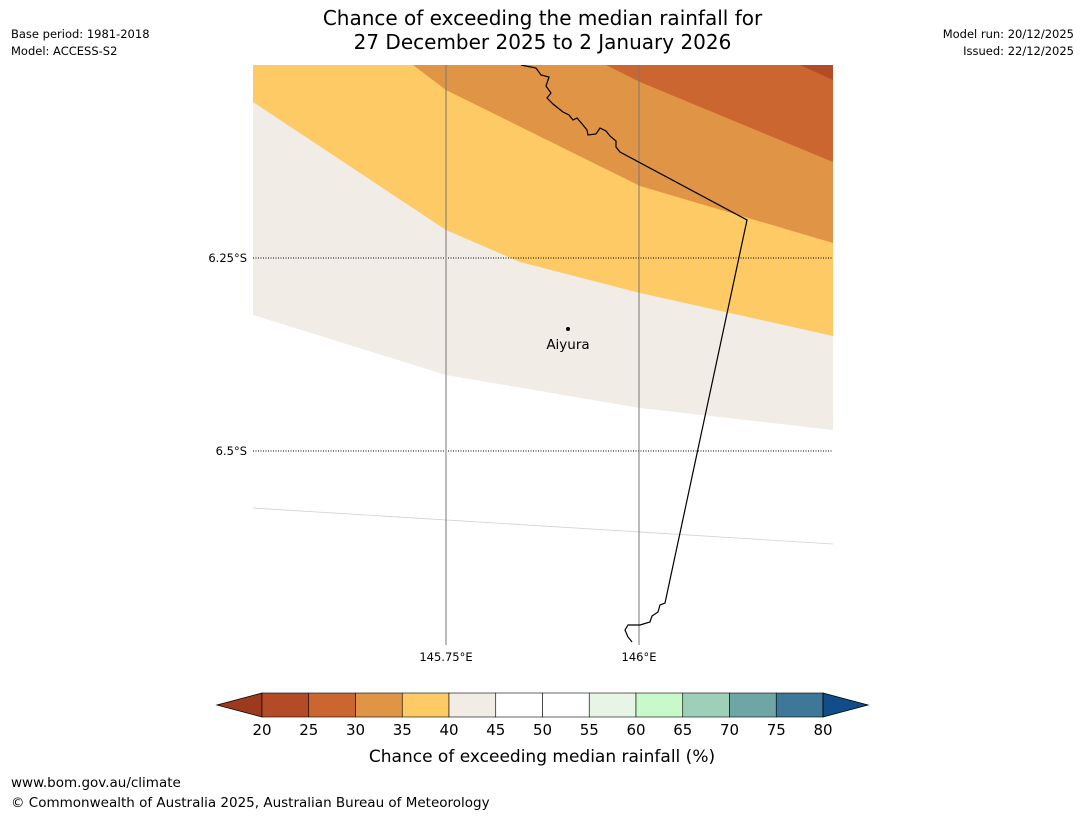 The height and width of the screenshot is (816, 1085). Describe the element at coordinates (822, 730) in the screenshot. I see `colorbar-tick-label: 80` at that location.